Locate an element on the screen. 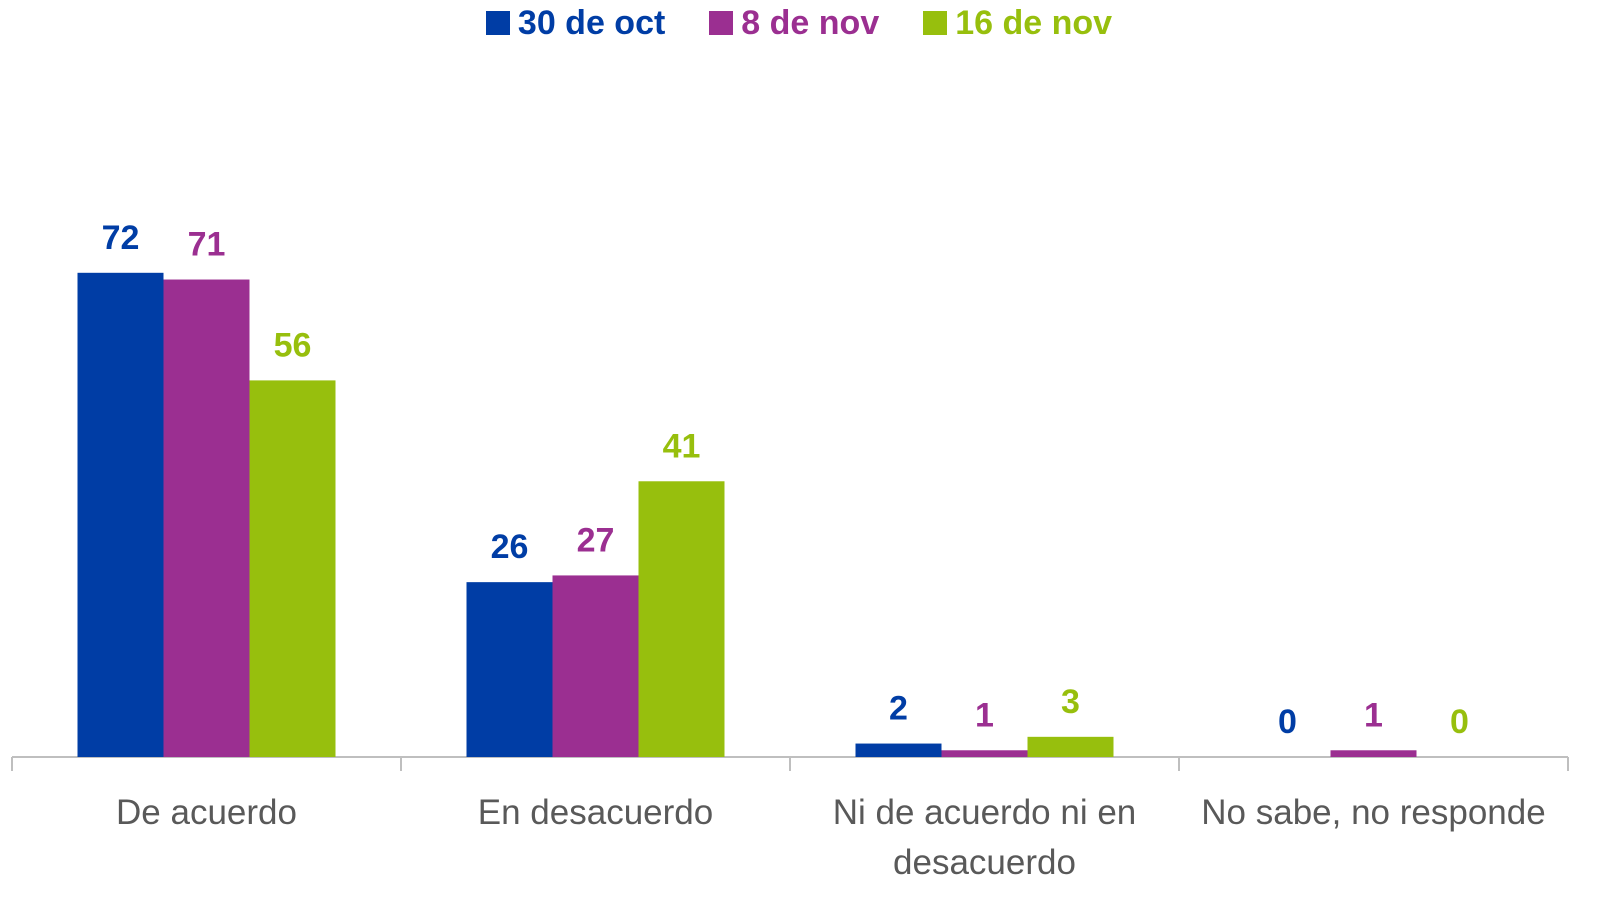  legend: 30 de oct 8 de nov 16 de nov is located at coordinates (799, 23).